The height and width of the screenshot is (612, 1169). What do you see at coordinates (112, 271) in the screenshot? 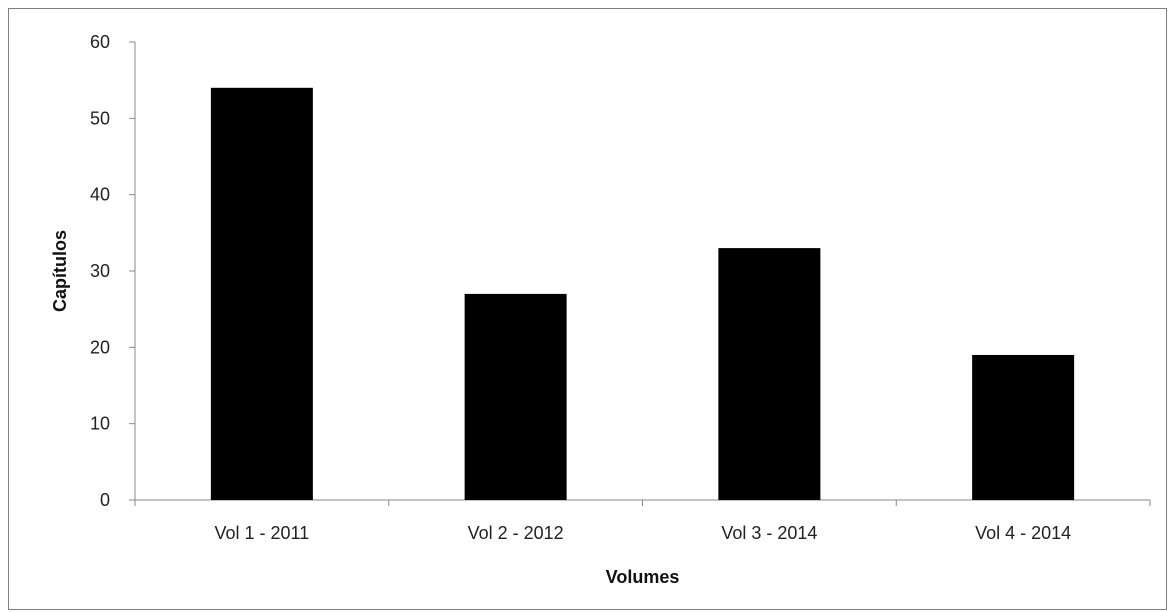
I see `y-ticks: 0 10 20 30 40 50 60` at bounding box center [112, 271].